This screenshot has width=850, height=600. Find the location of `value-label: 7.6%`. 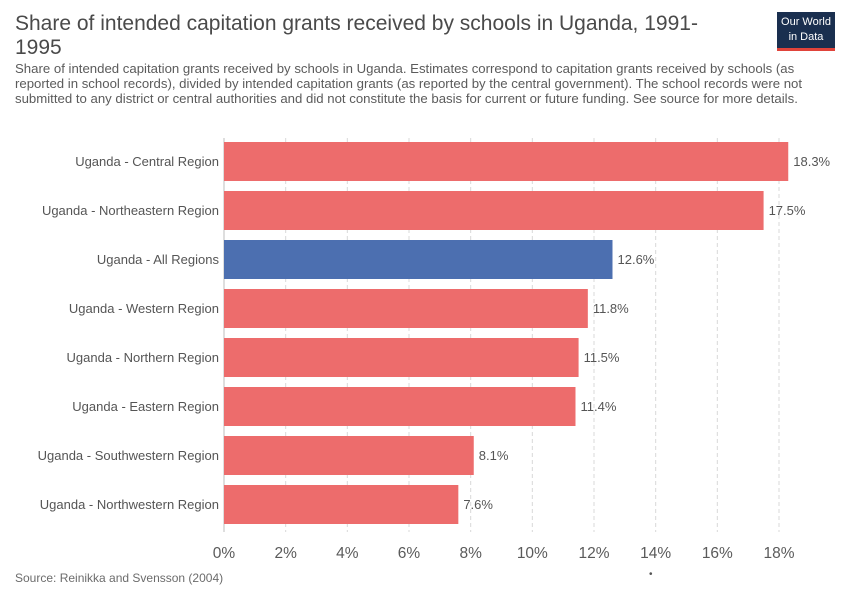

value-label: 7.6% is located at coordinates (478, 504).